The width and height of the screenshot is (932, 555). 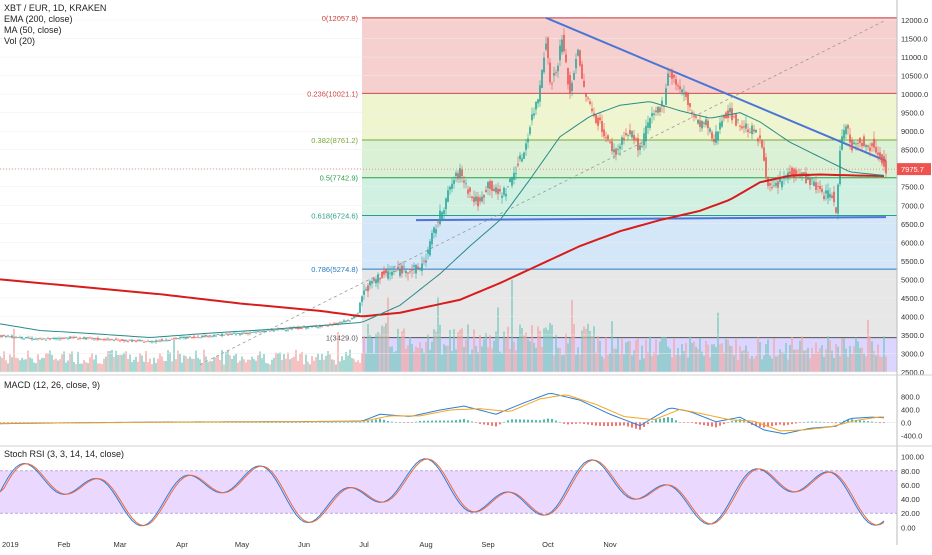 I want to click on symbol-title: XBT / EUR, 1D, KRAKEN, so click(x=55, y=8).